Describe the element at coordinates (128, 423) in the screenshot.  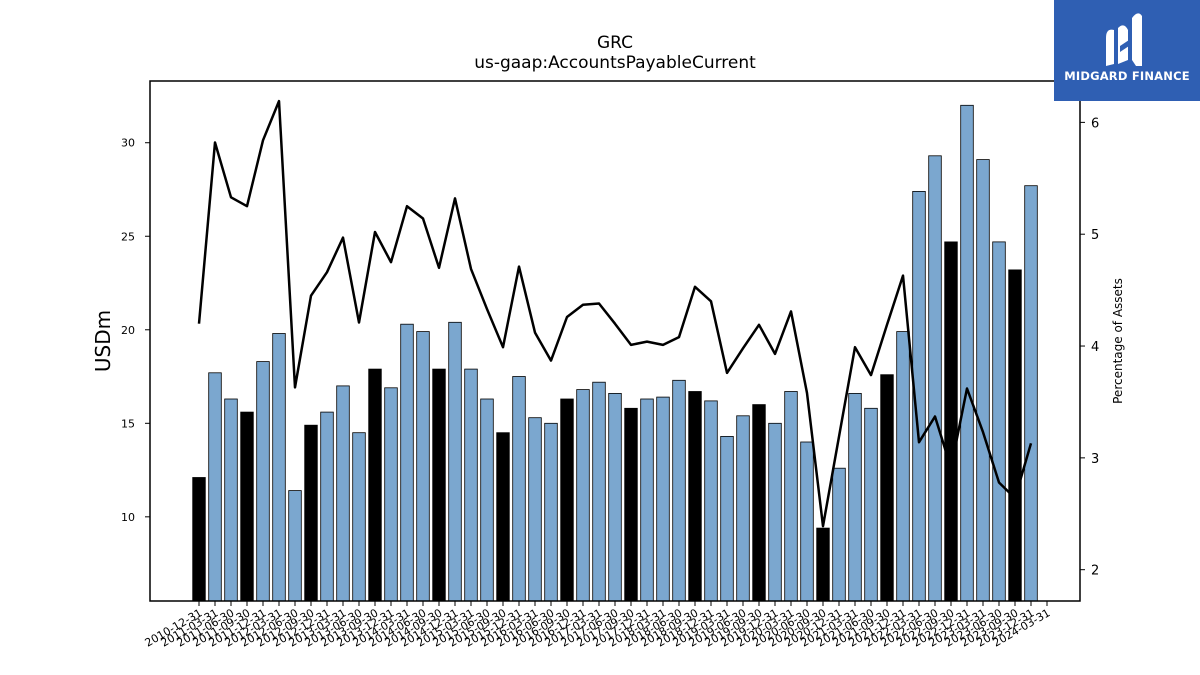
I see `y-tick-label-left: 15` at that location.